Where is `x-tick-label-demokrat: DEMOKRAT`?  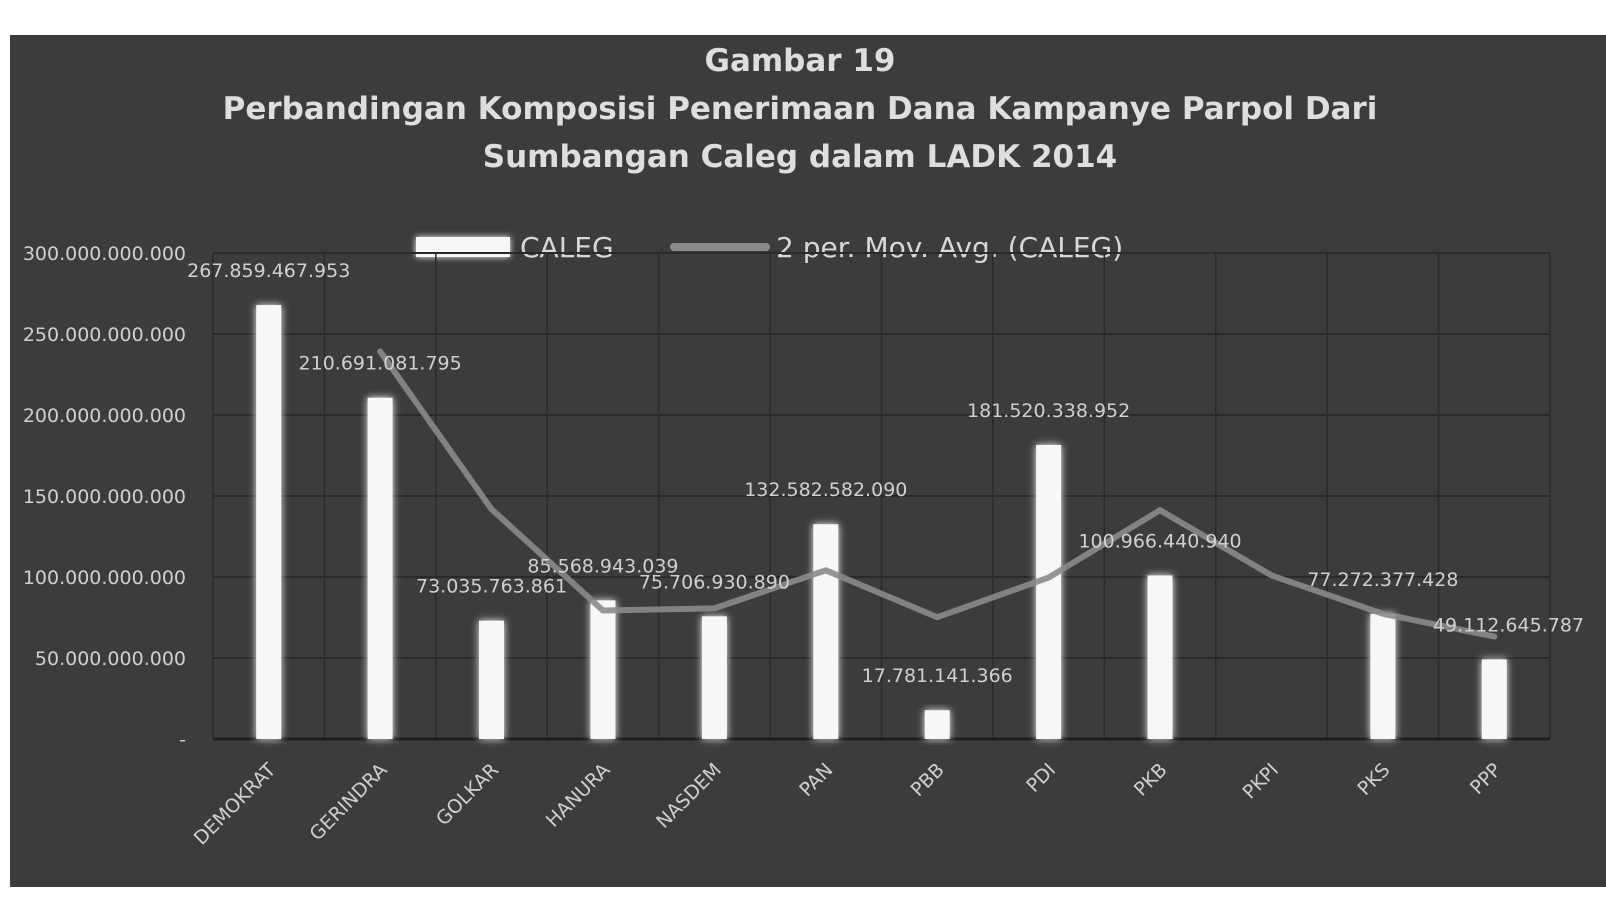 x-tick-label-demokrat: DEMOKRAT is located at coordinates (235, 804).